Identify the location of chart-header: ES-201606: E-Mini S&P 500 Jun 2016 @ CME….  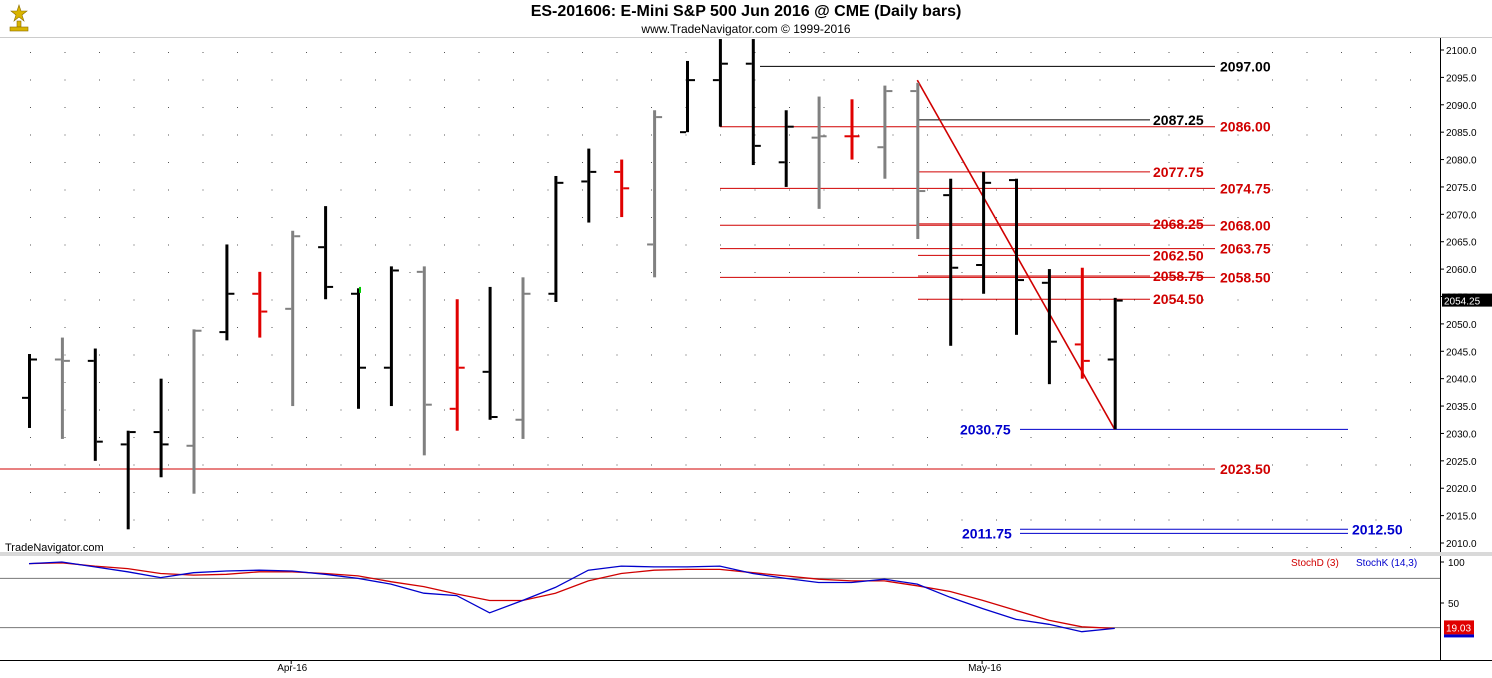
(746, 18).